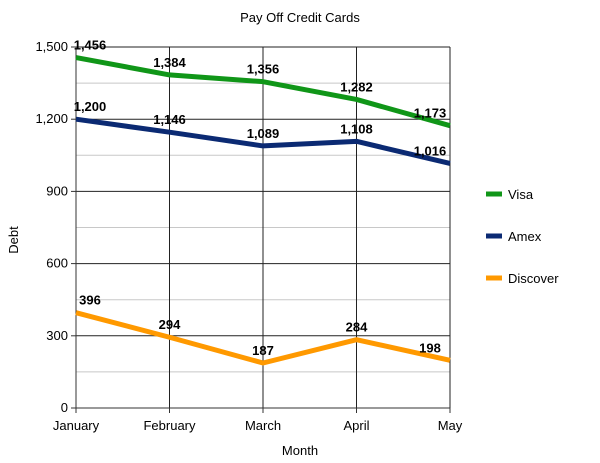  Describe the element at coordinates (90, 300) in the screenshot. I see `data-label: 396` at that location.